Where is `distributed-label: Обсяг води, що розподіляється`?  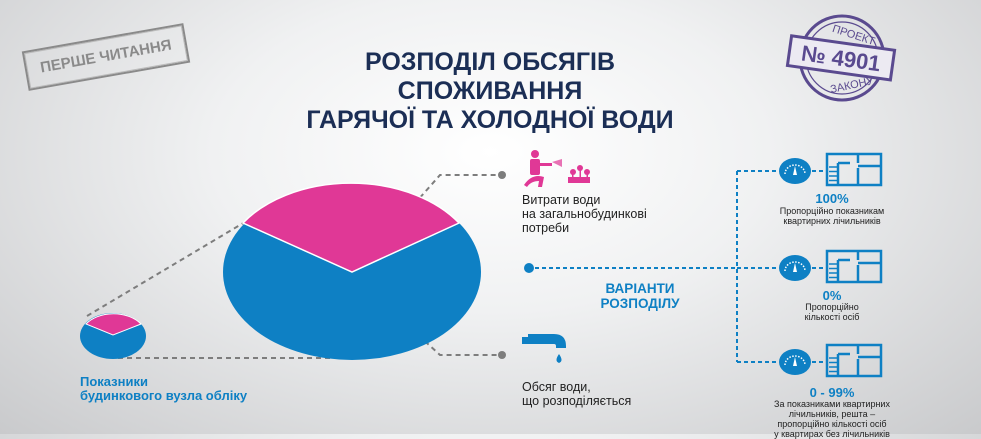 distributed-label: Обсяг води, що розподіляється is located at coordinates (576, 394).